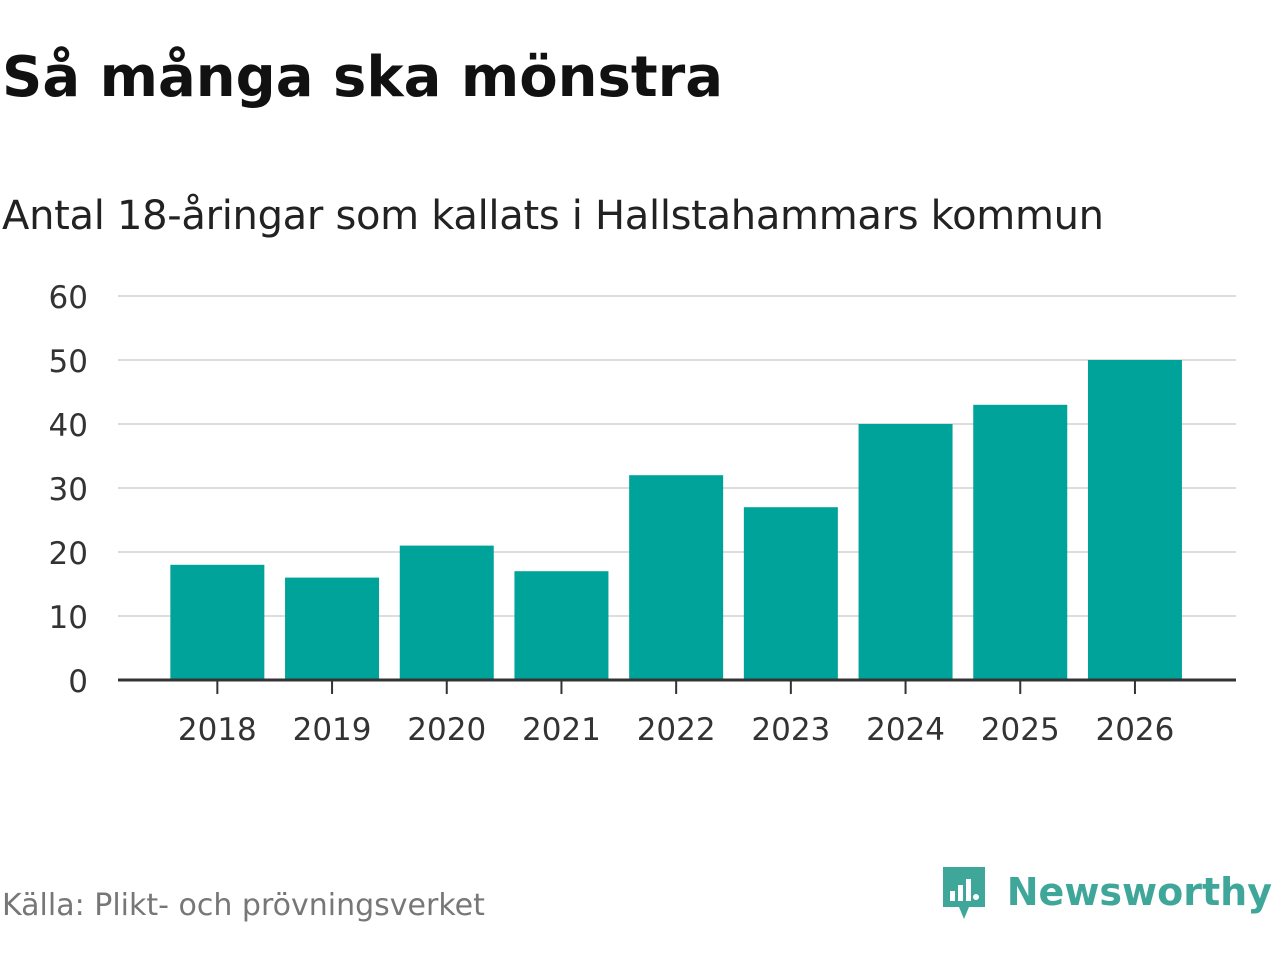  I want to click on source-note: Källa: Plikt- och prövningsverket, so click(243, 906).